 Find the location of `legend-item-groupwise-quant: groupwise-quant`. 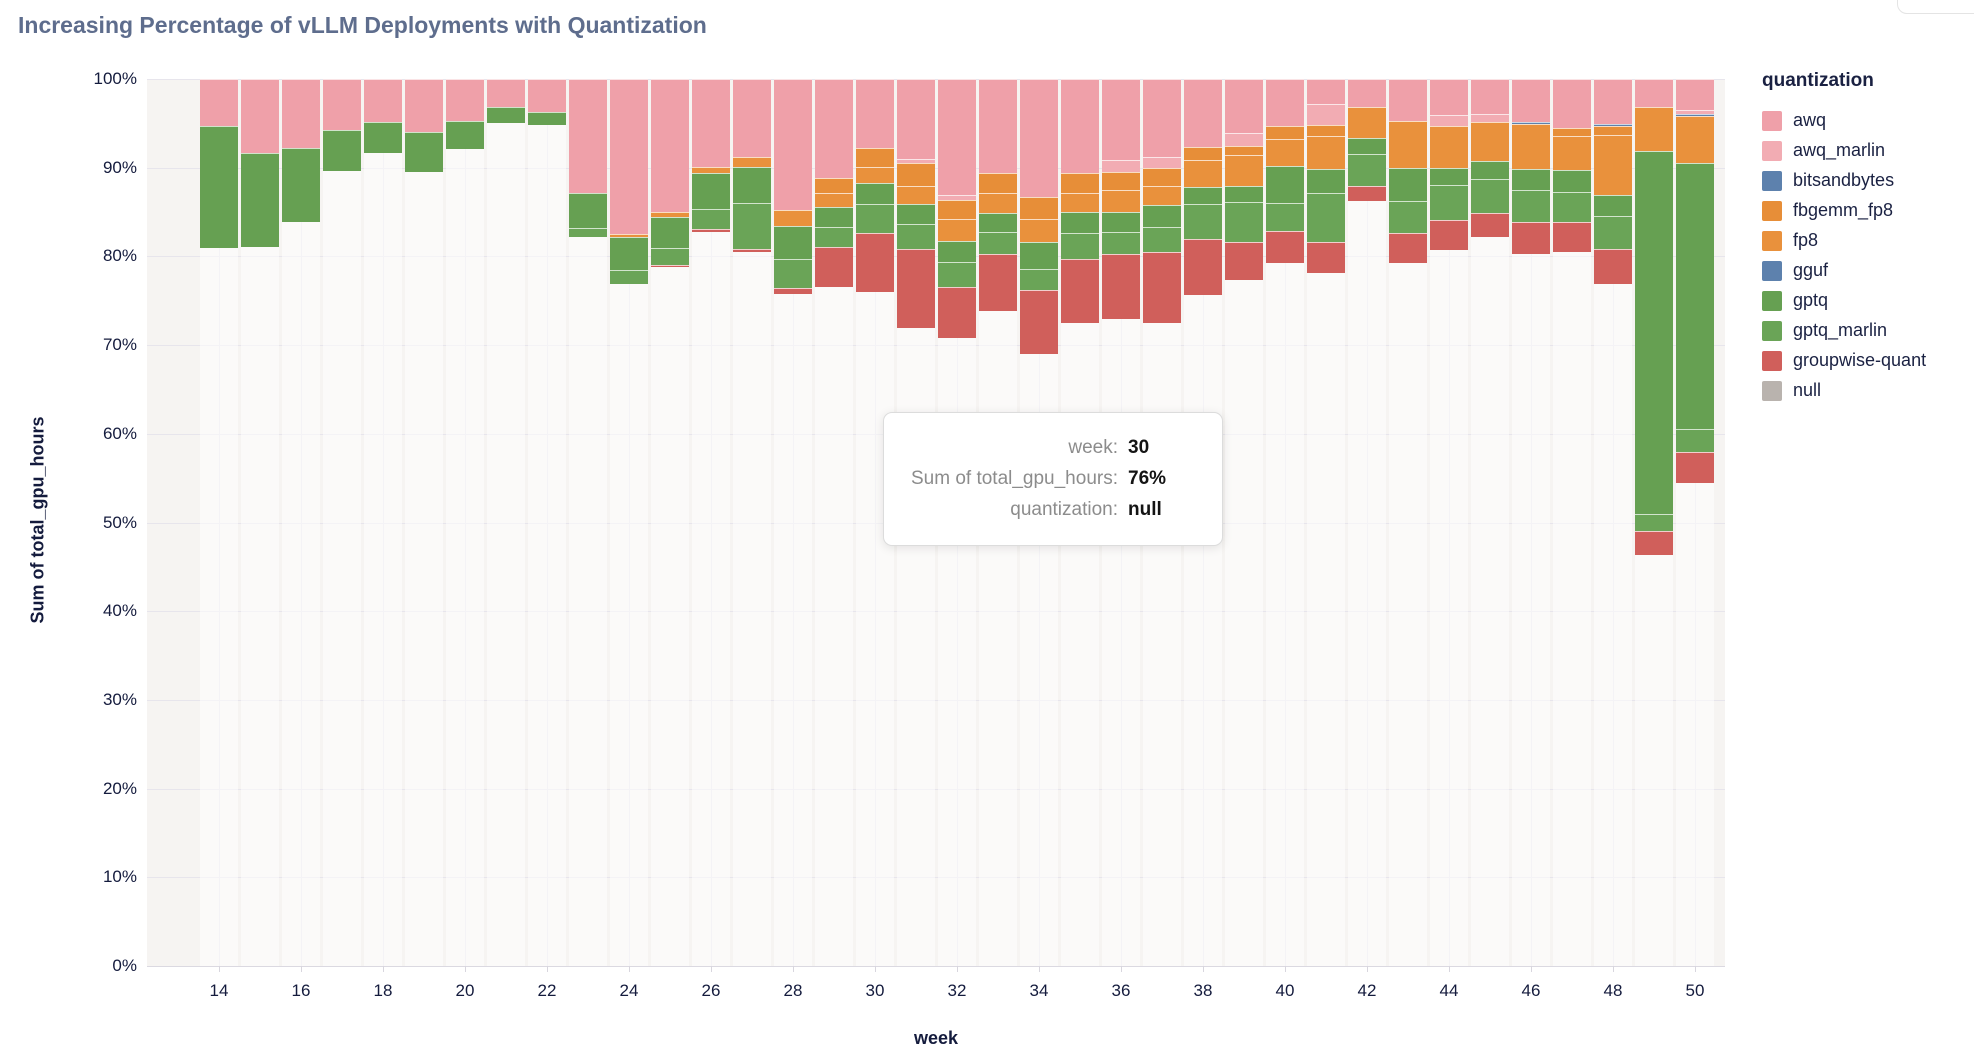

legend-item-groupwise-quant: groupwise-quant is located at coordinates (1844, 360).